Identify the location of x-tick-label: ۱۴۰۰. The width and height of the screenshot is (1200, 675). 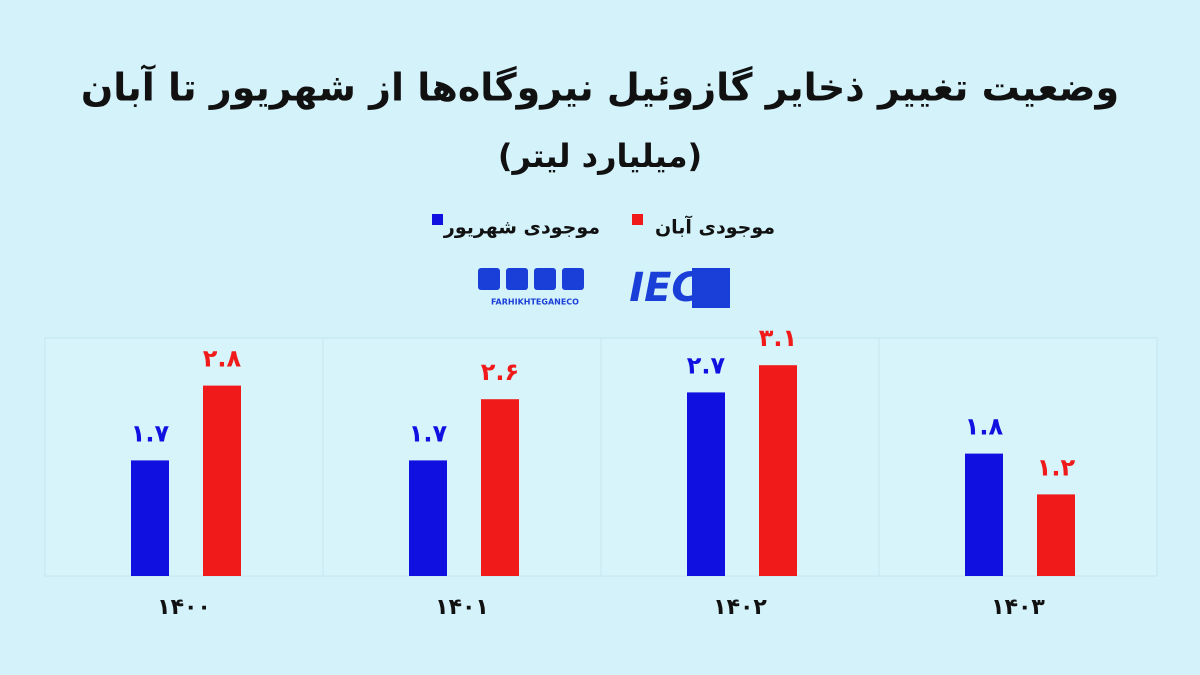
(184, 607).